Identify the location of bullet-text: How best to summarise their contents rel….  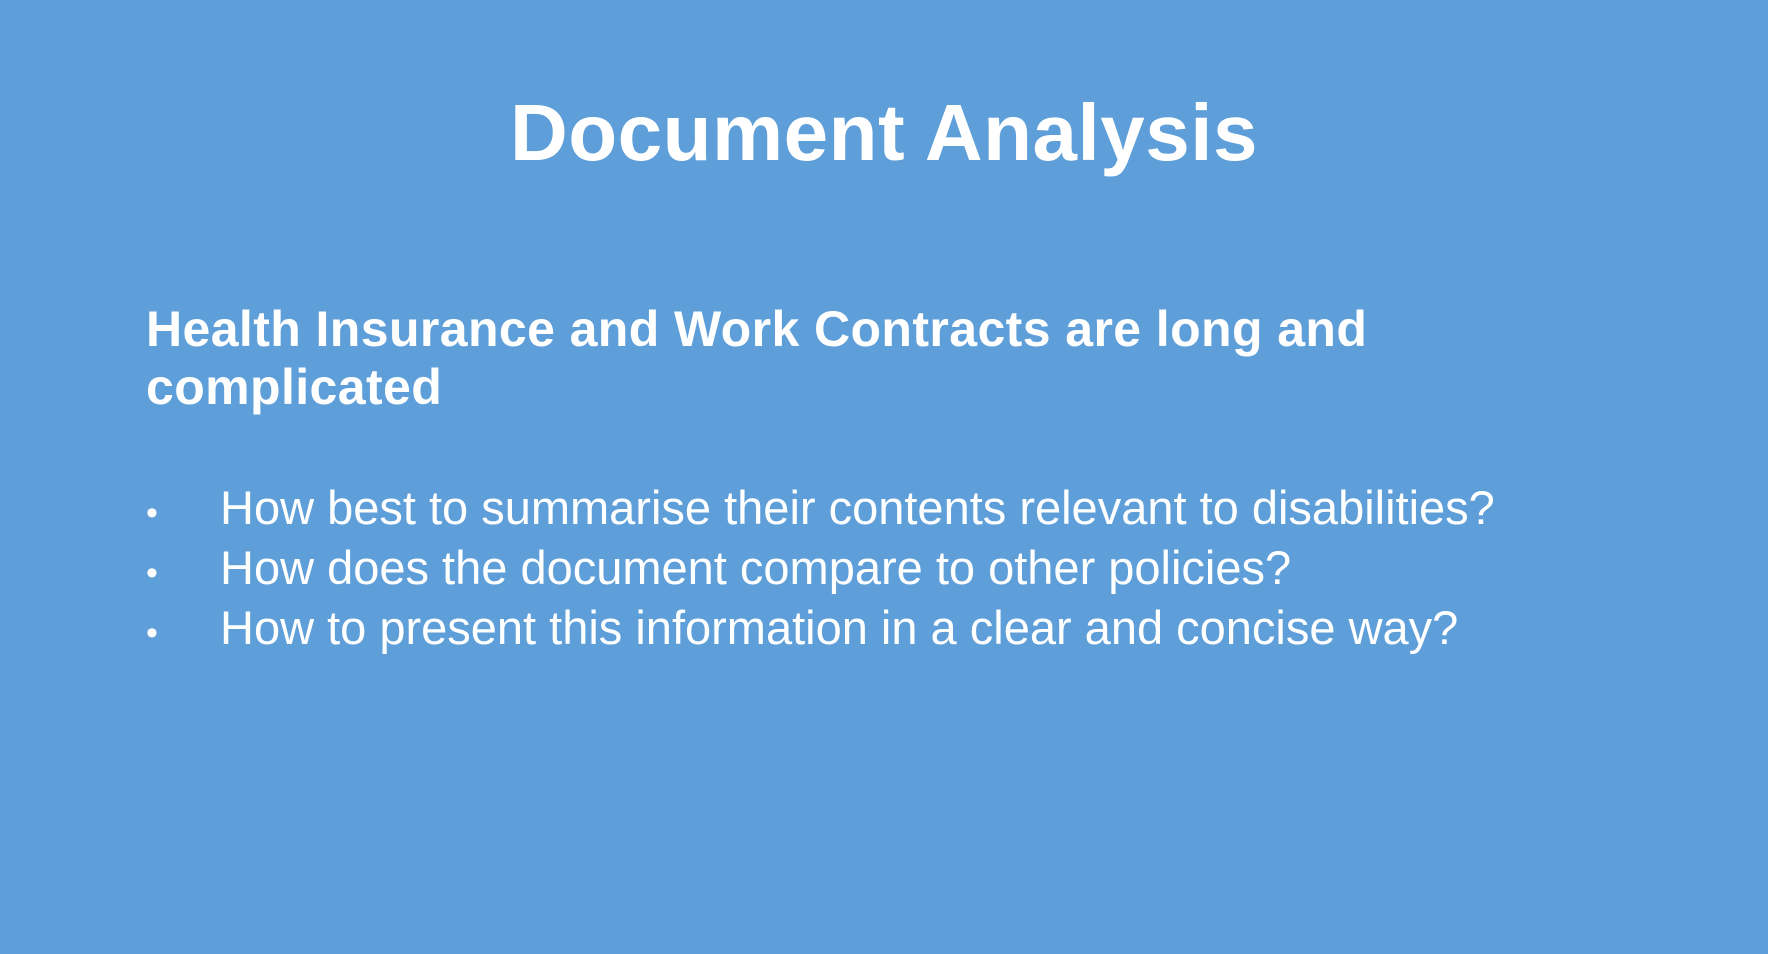
(857, 507).